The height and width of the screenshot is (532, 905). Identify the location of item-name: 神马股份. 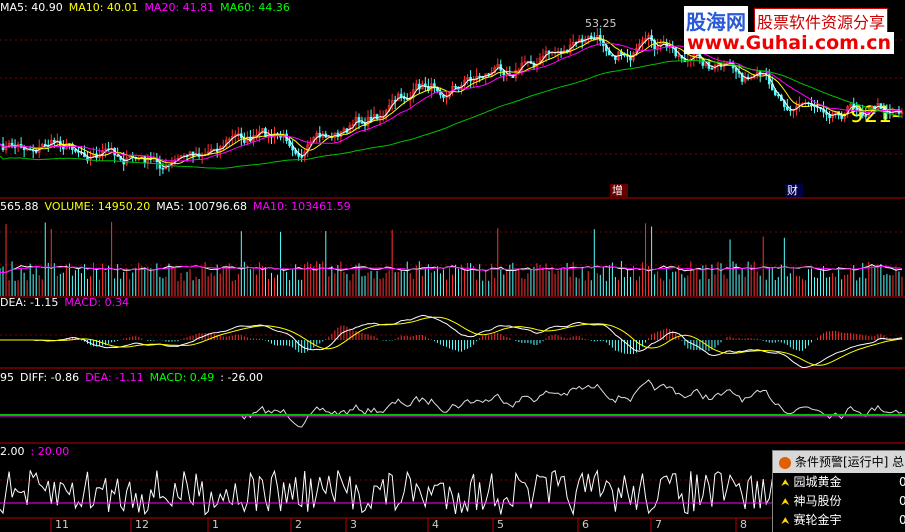
(817, 501).